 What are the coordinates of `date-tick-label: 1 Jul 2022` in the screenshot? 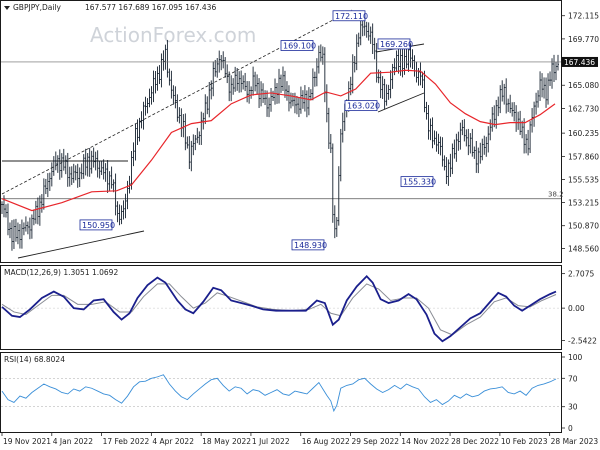 It's located at (271, 441).